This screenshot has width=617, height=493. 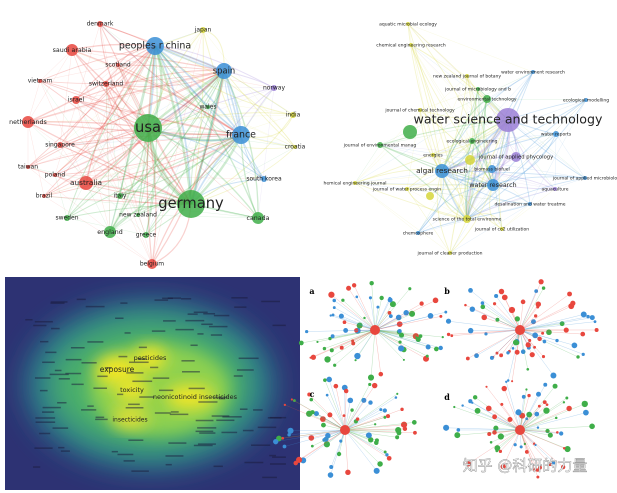 I want to click on node-label: scotland, so click(x=118, y=65).